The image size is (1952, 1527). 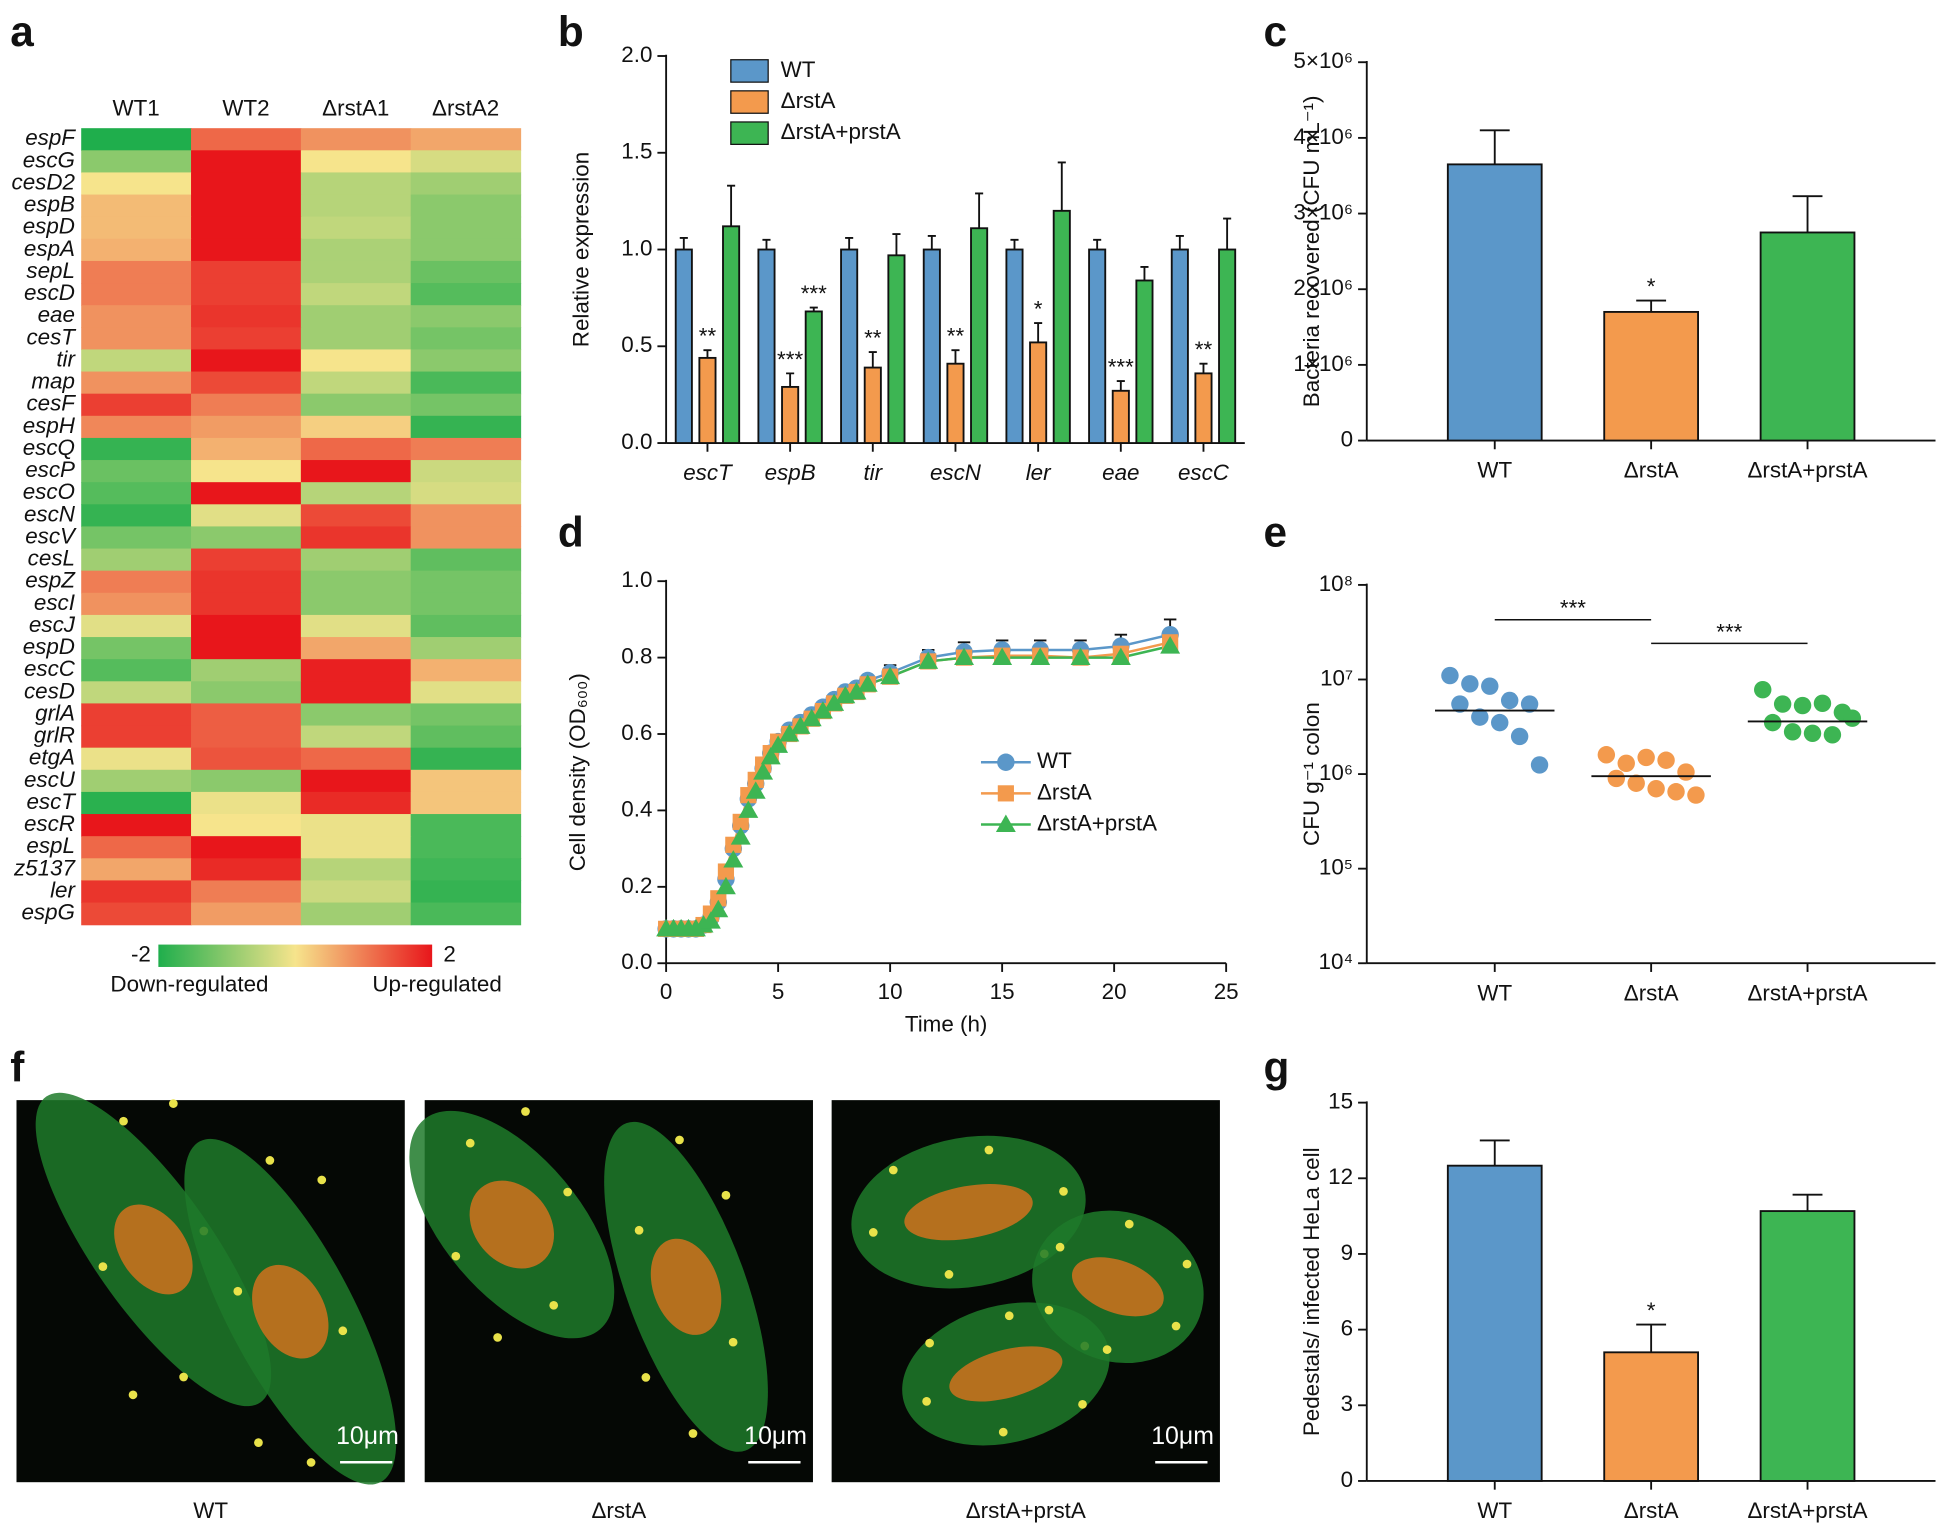 I want to click on row-label: escC, so click(x=50, y=668).